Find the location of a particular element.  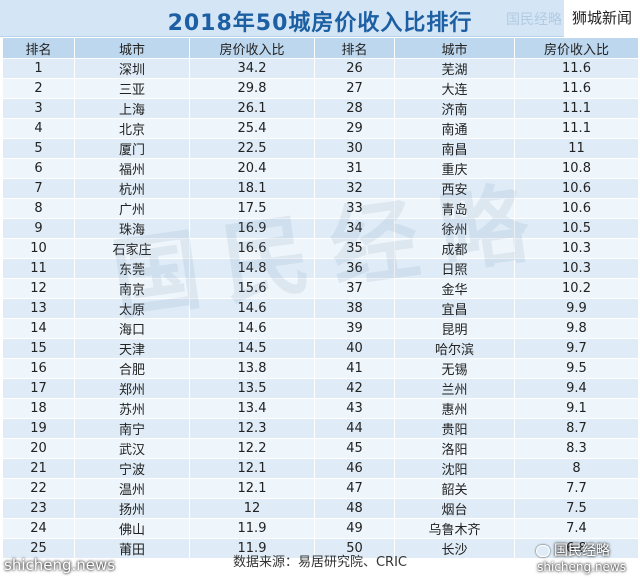

ratio-cell: 11.1 is located at coordinates (576, 108).